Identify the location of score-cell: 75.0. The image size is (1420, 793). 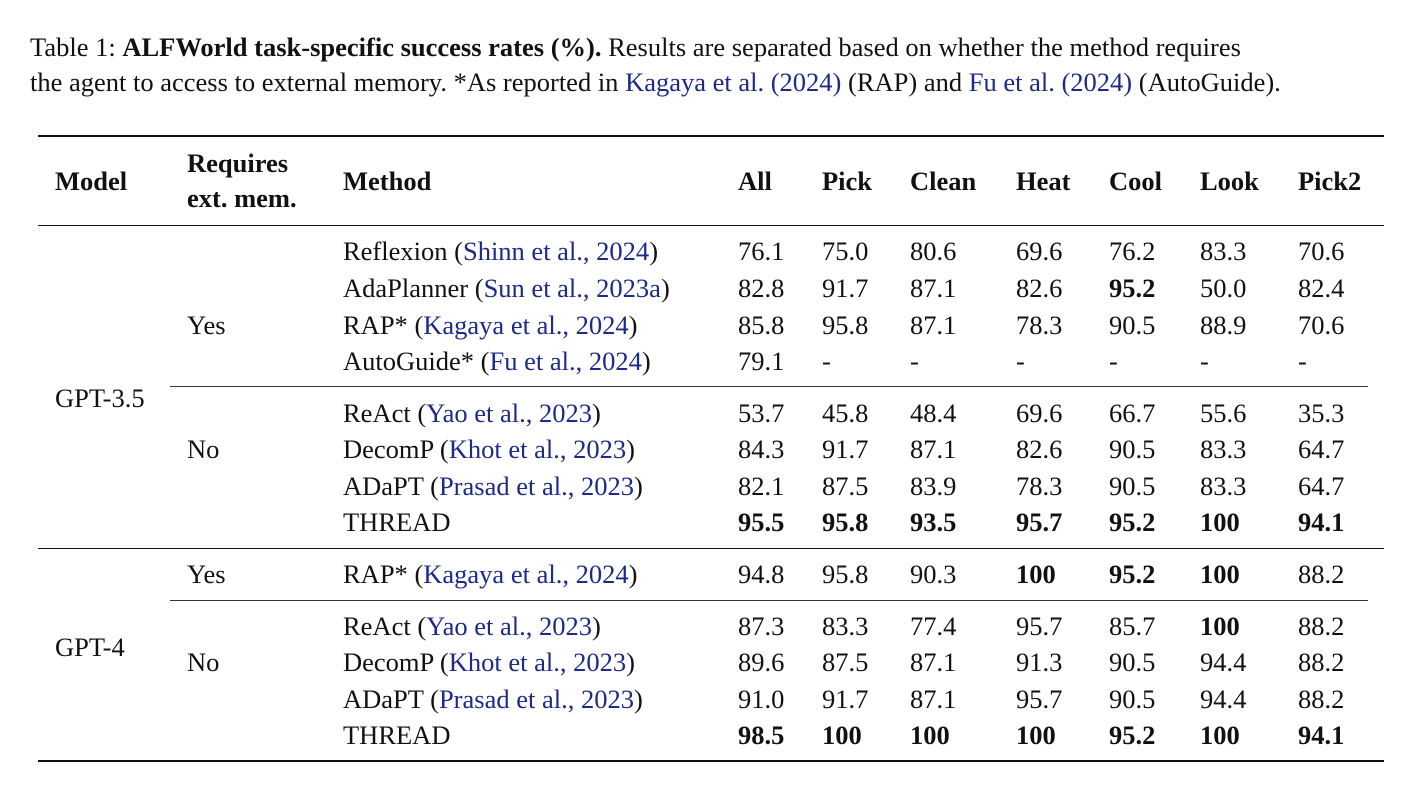
(845, 251).